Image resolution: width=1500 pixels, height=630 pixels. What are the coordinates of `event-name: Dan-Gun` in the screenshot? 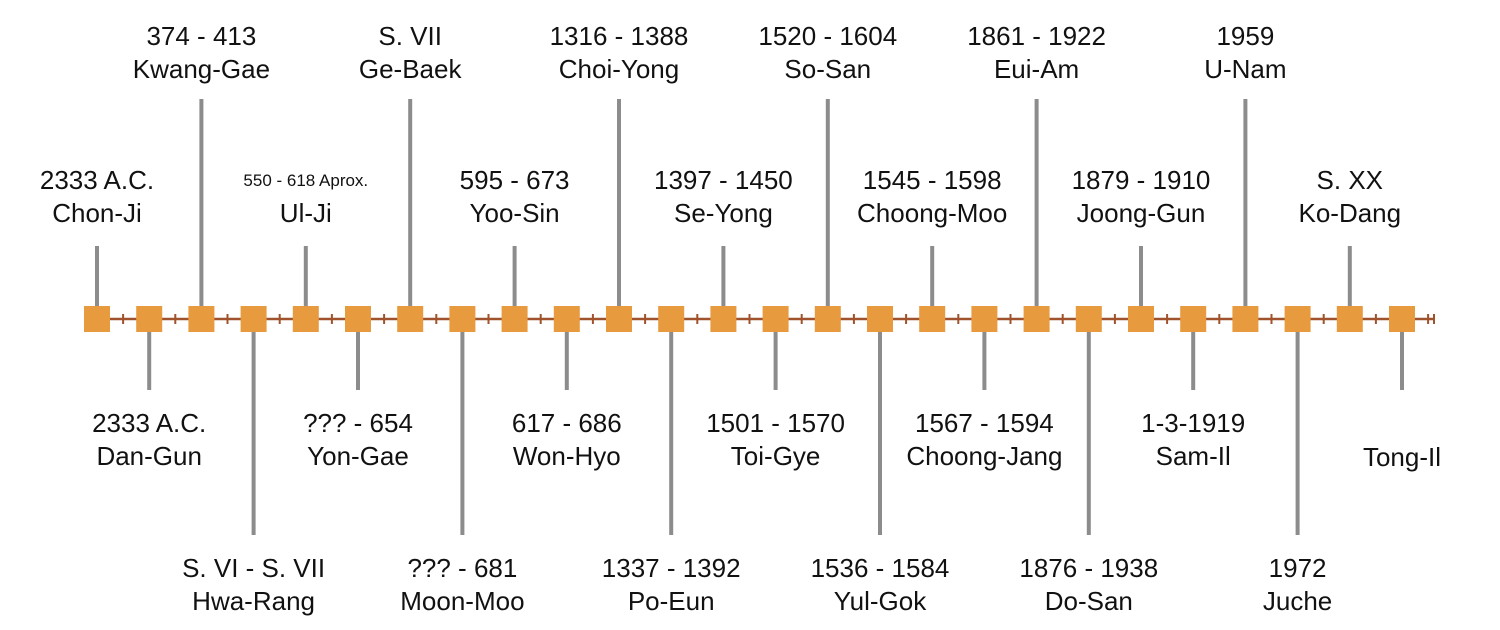 It's located at (149, 456).